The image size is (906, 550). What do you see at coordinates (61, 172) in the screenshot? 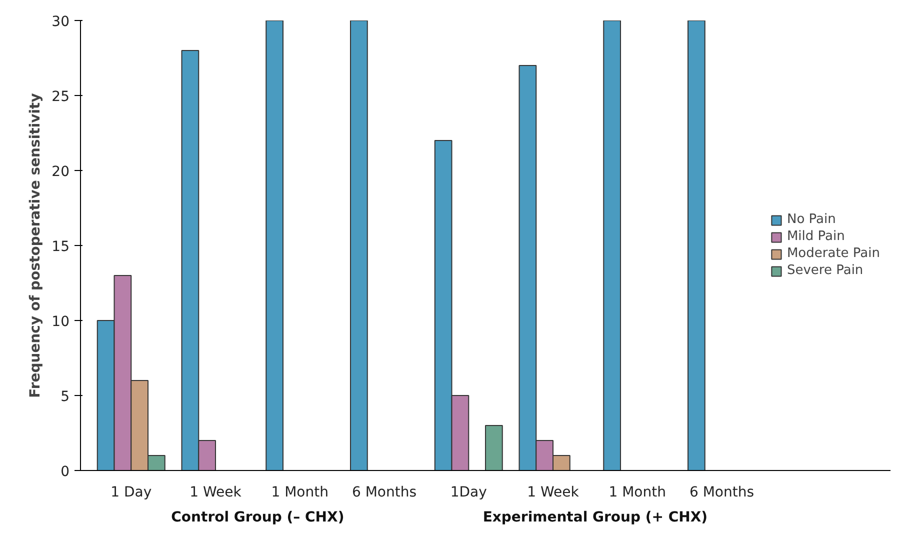
I see `y-tick-label: 20` at bounding box center [61, 172].